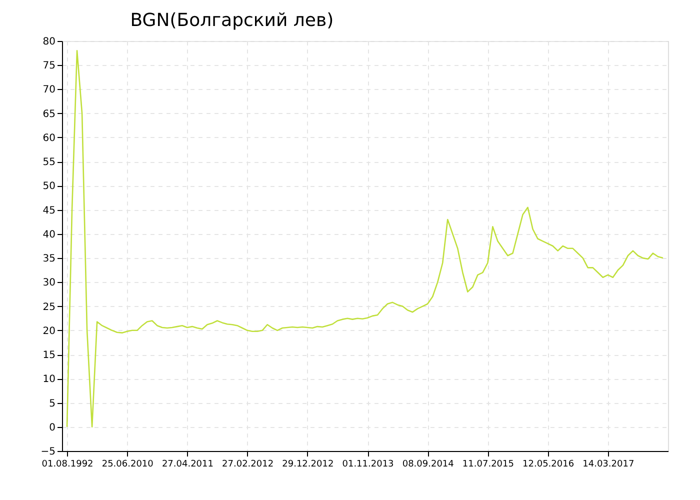  Describe the element at coordinates (488, 465) in the screenshot. I see `x-tick-label: 11.07.2015` at that location.